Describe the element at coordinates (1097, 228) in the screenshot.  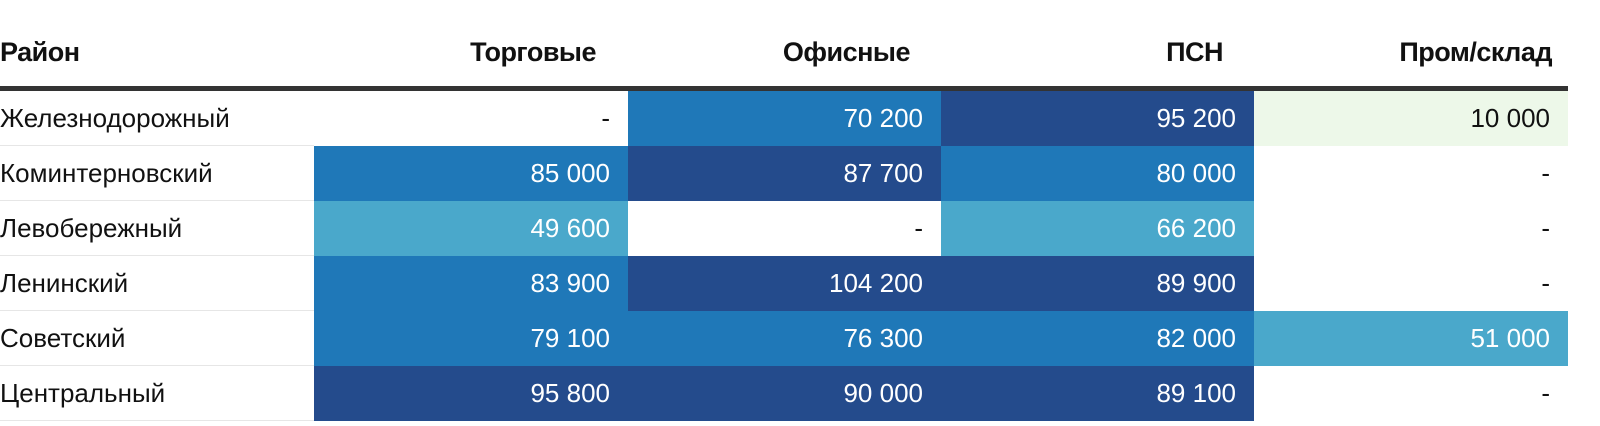
I see `heatmap-cell: 66 200` at that location.